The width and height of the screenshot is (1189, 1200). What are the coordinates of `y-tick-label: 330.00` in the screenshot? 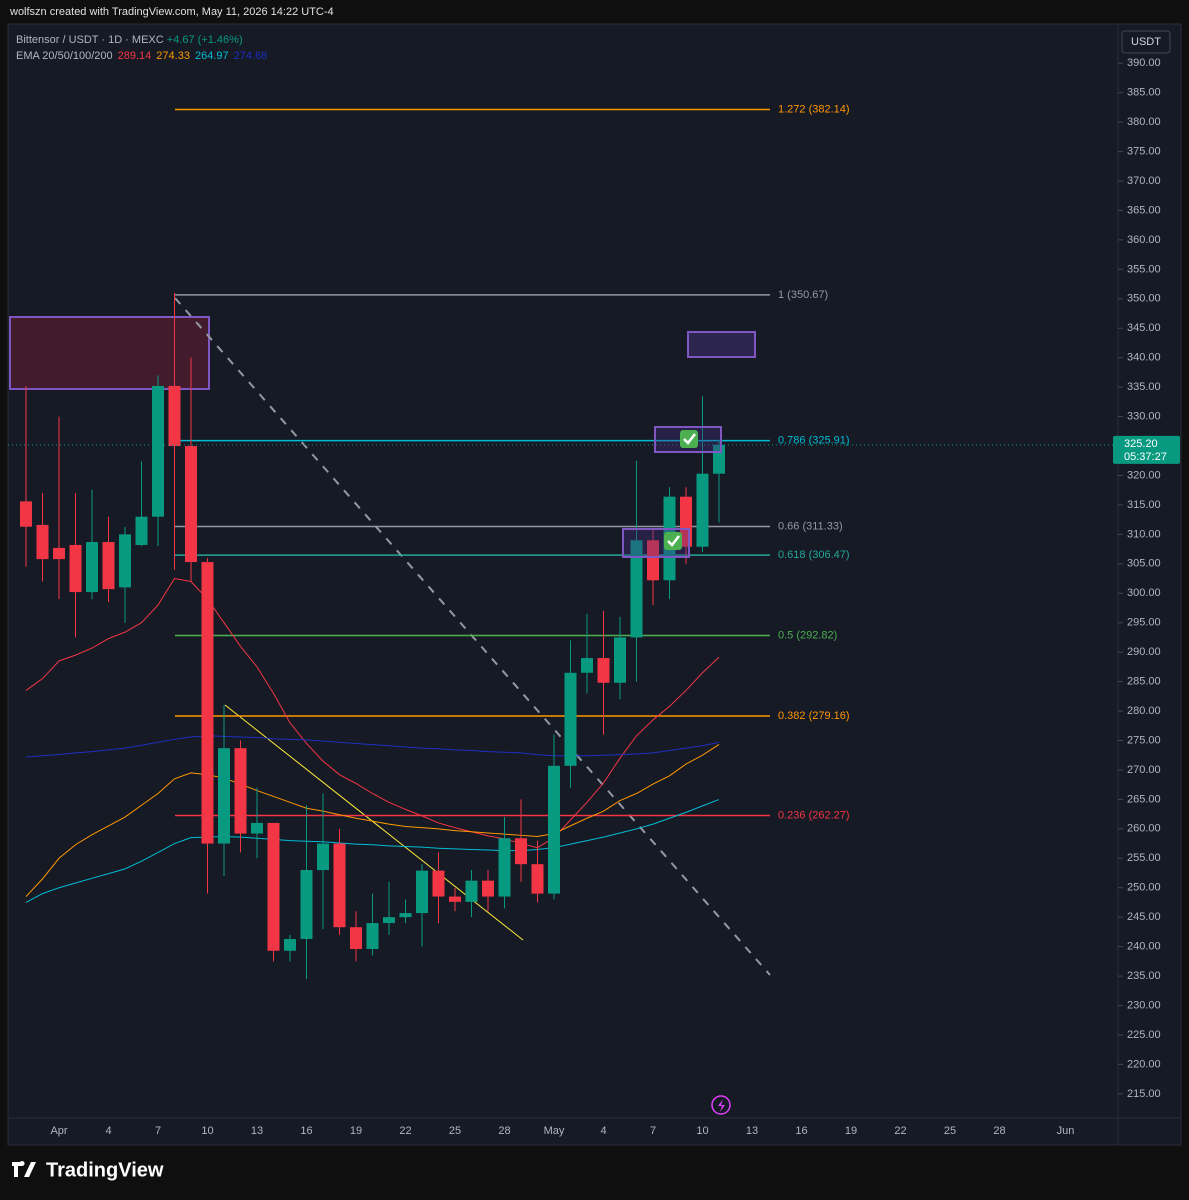 It's located at (1144, 416).